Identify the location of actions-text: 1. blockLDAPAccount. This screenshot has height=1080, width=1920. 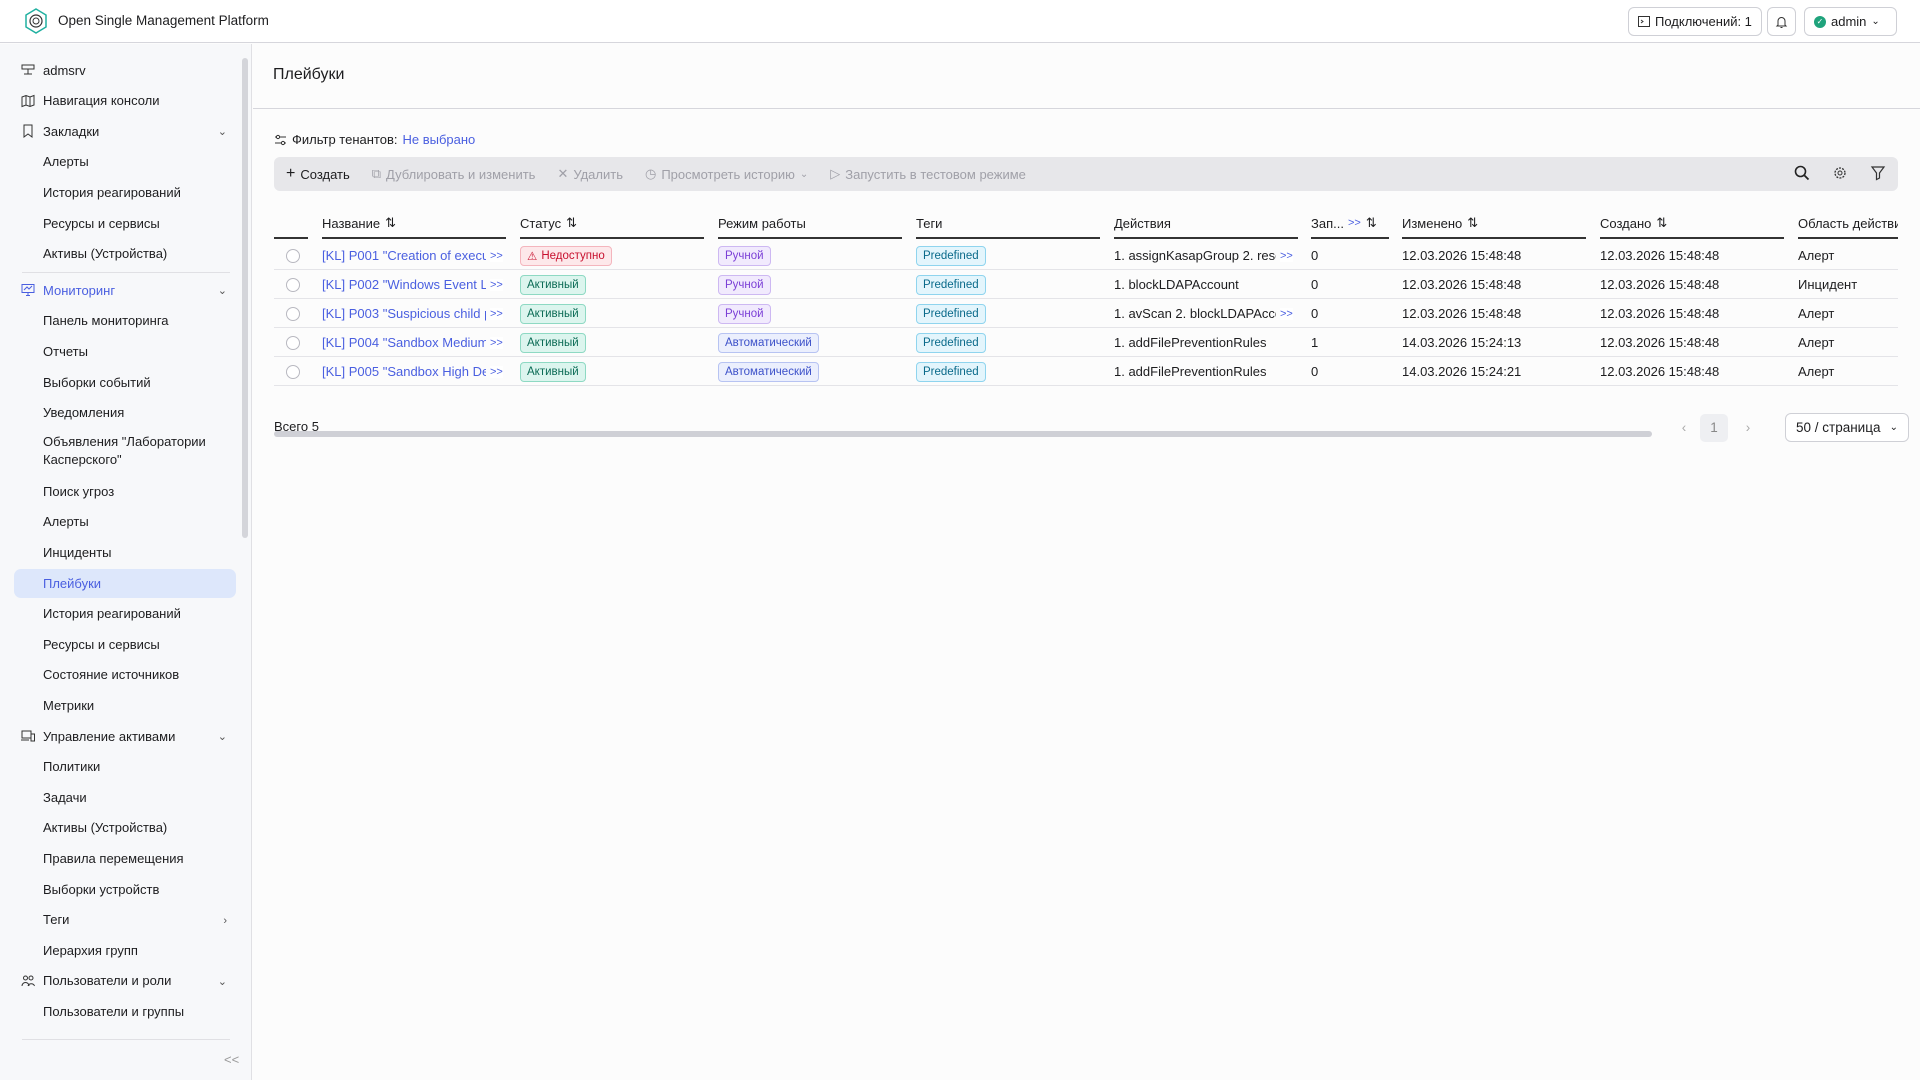
(1176, 284).